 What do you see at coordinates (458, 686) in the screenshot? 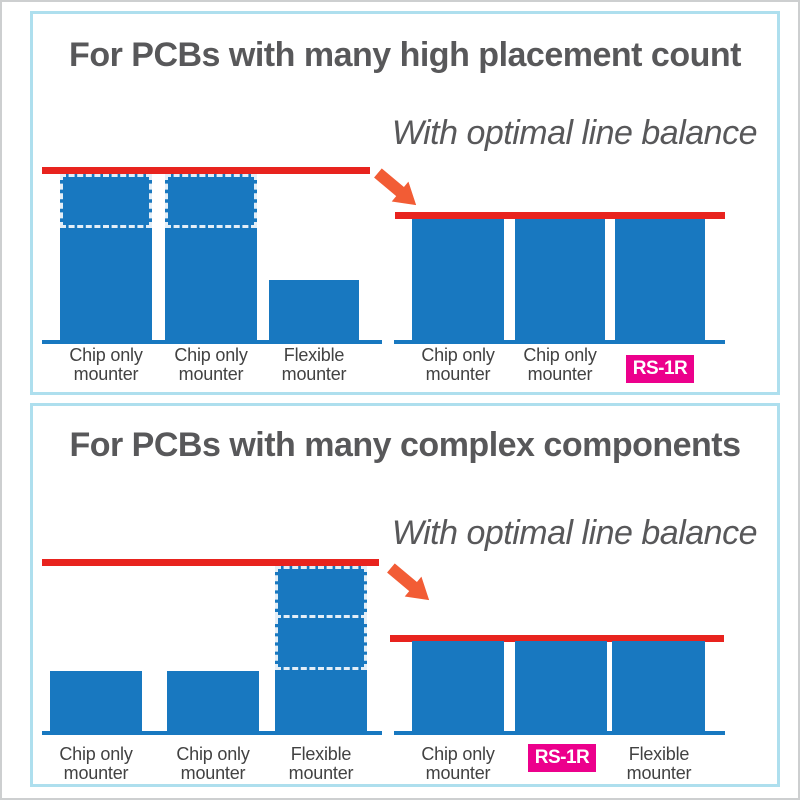
I see `bar-chip-only-mounter` at bounding box center [458, 686].